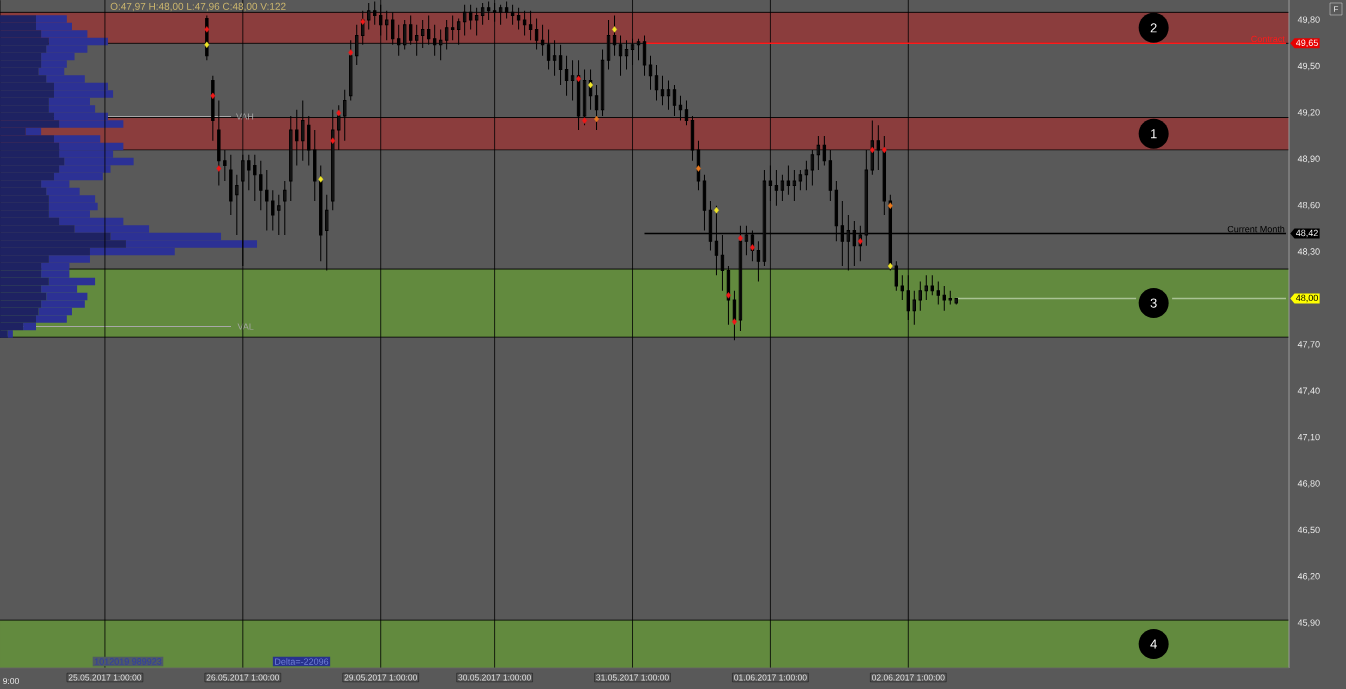 This screenshot has width=1346, height=689. I want to click on series-label: Contract, so click(1268, 39).